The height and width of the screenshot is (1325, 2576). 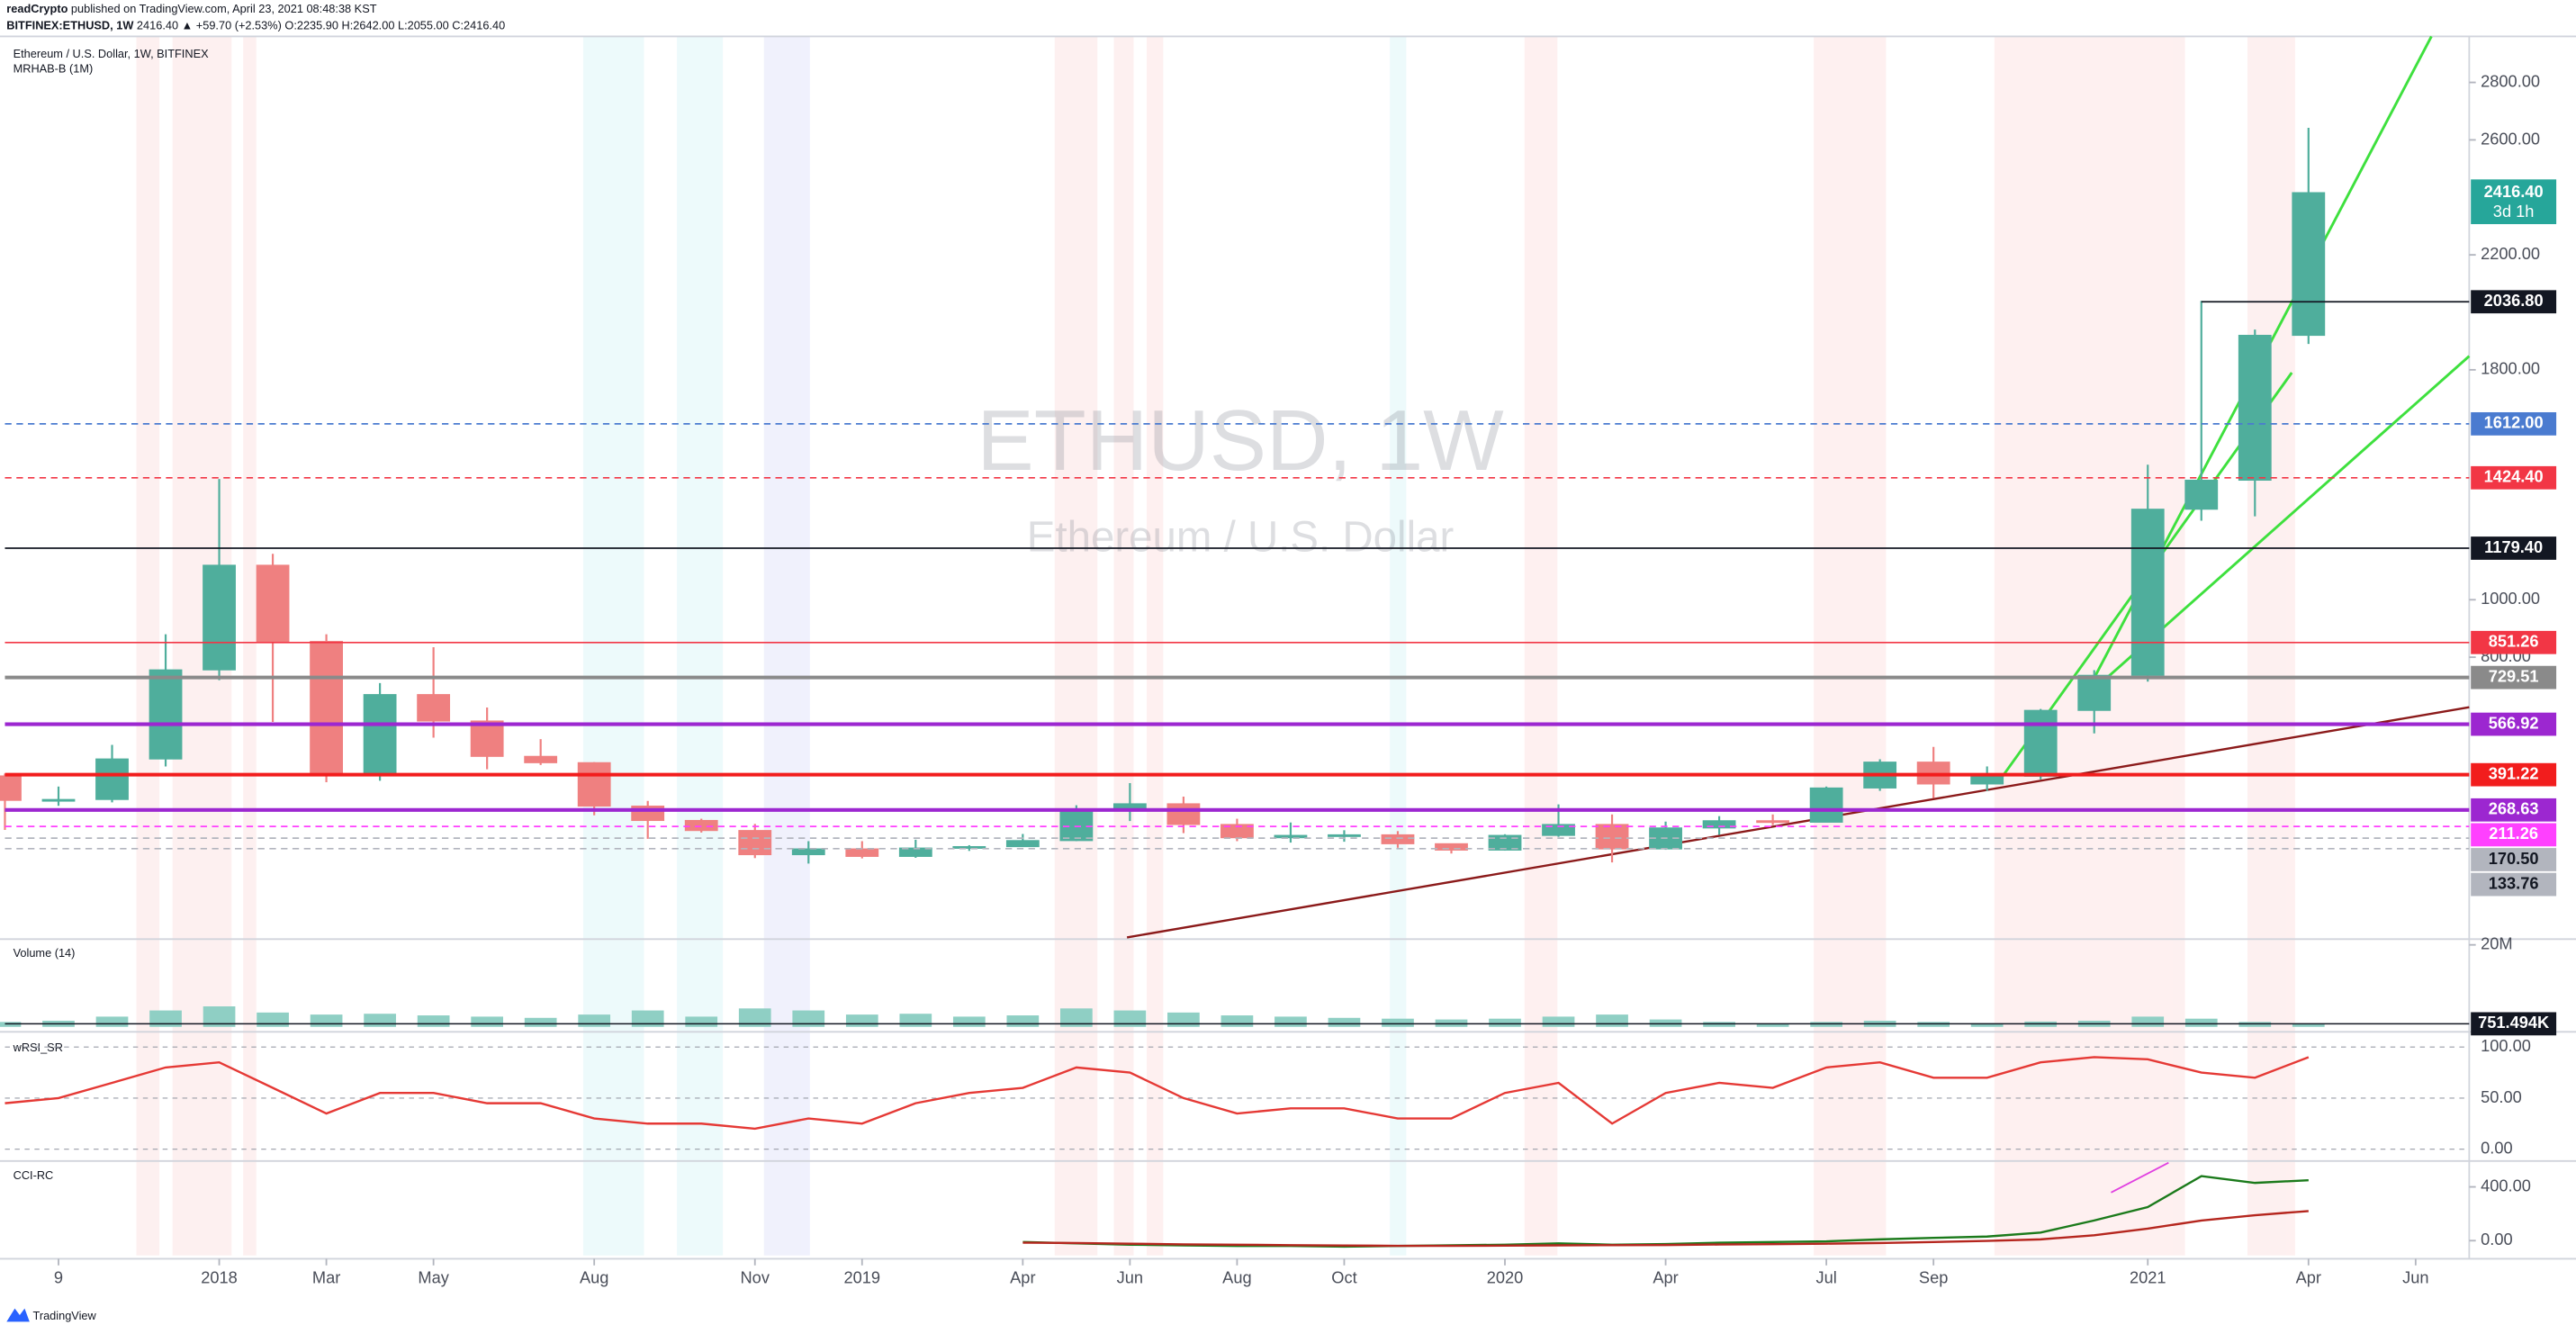 I want to click on x-tick-label: Nov, so click(x=755, y=1276).